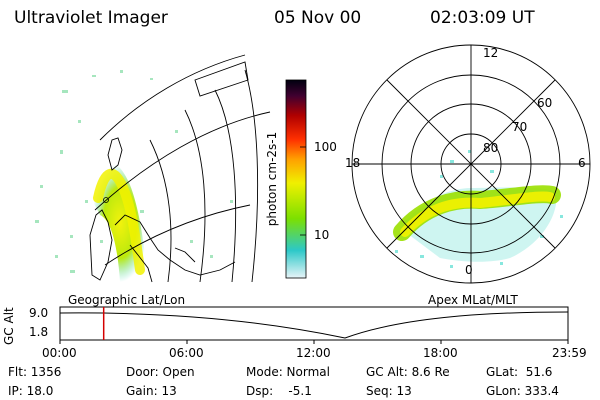 The height and width of the screenshot is (400, 600). Describe the element at coordinates (491, 53) in the screenshot. I see `mlt-label-12: 12` at that location.